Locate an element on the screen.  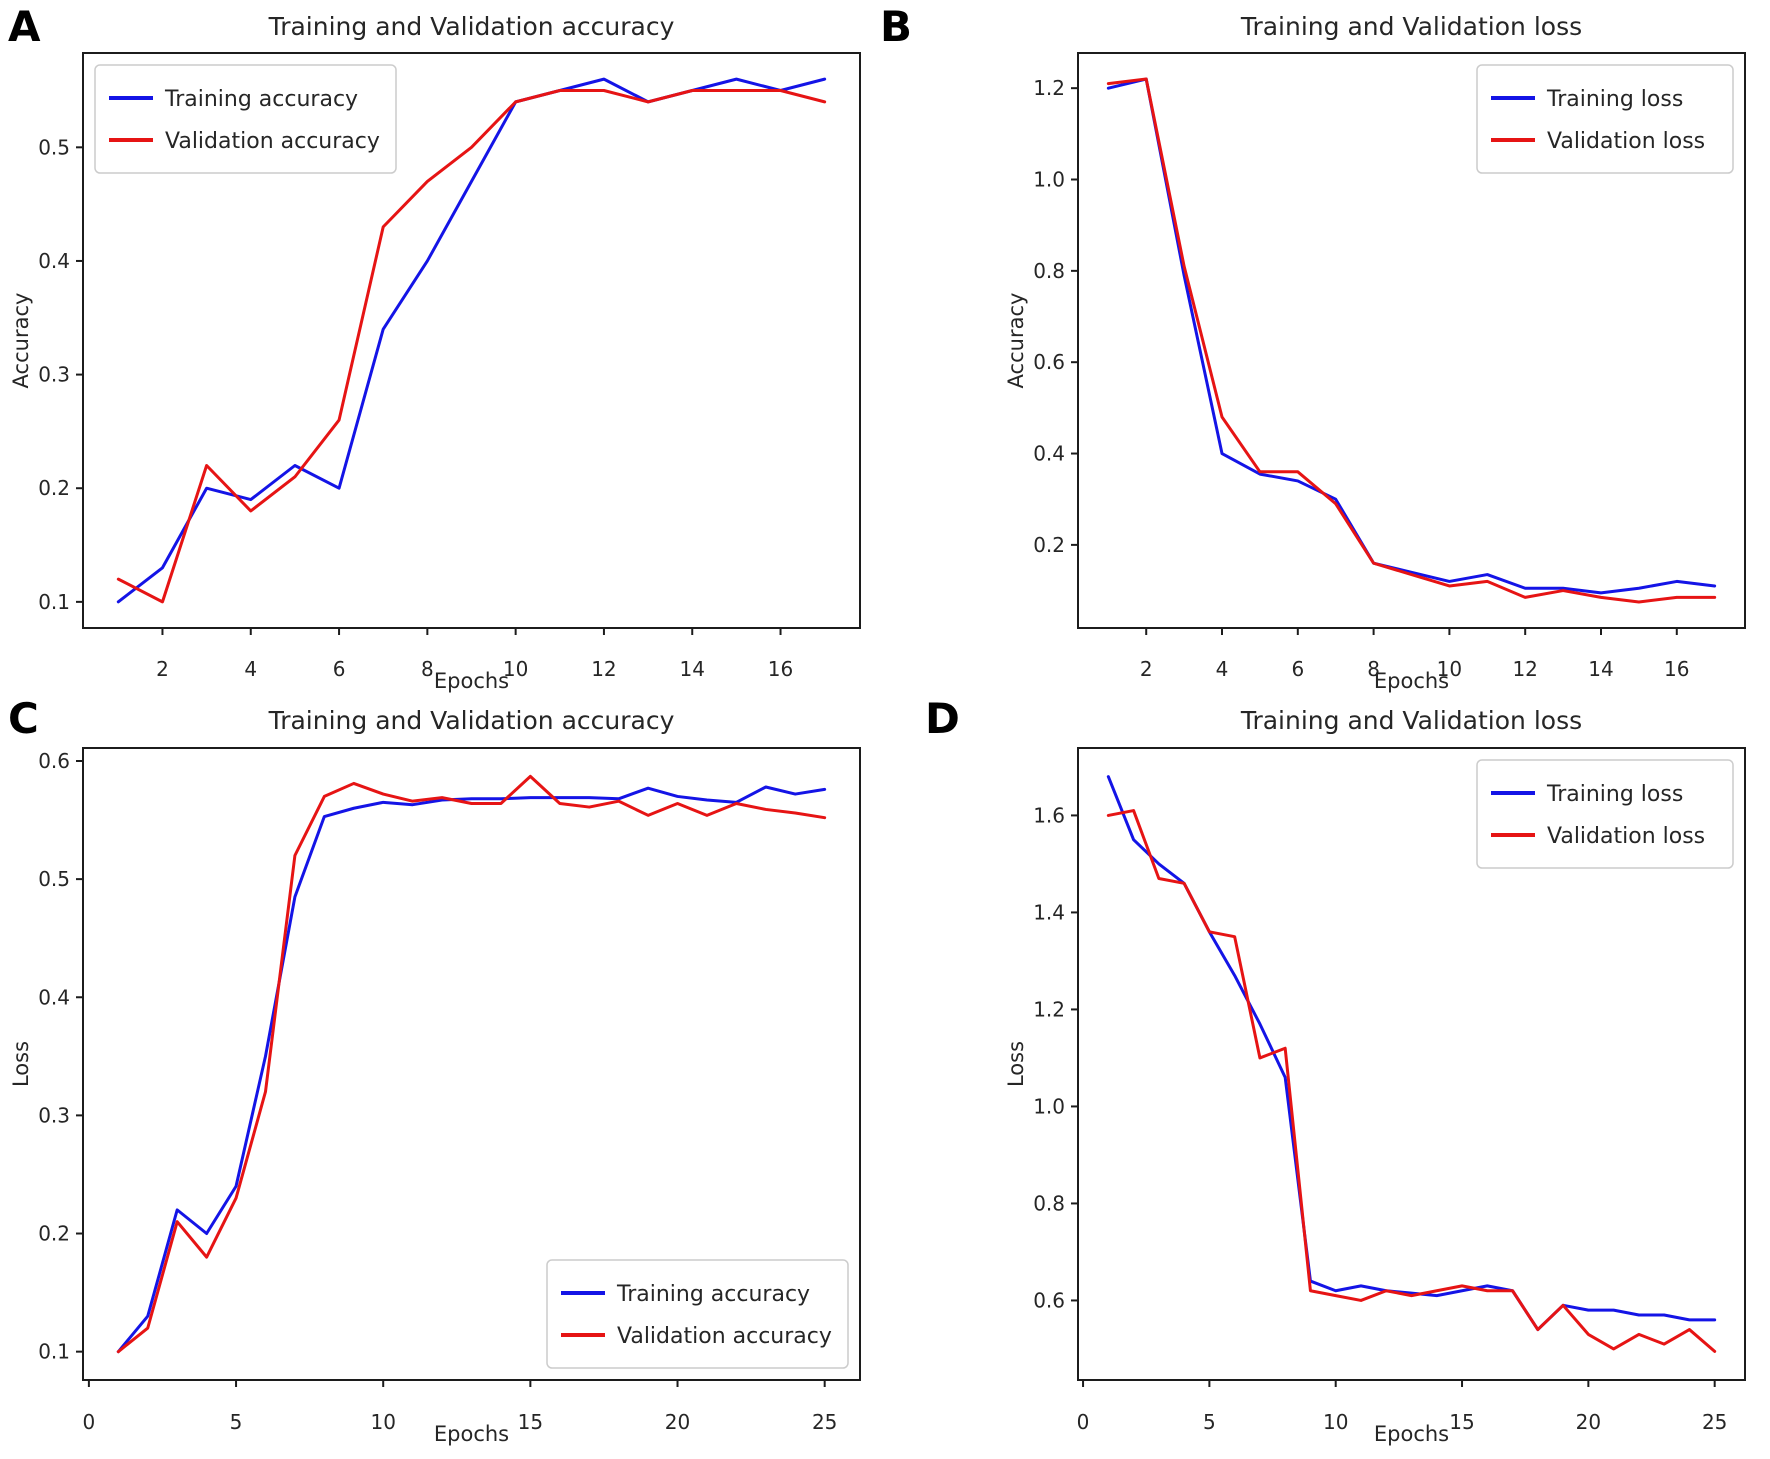
panel-d-title: Training and Validation loss is located at coordinates (1411, 720).